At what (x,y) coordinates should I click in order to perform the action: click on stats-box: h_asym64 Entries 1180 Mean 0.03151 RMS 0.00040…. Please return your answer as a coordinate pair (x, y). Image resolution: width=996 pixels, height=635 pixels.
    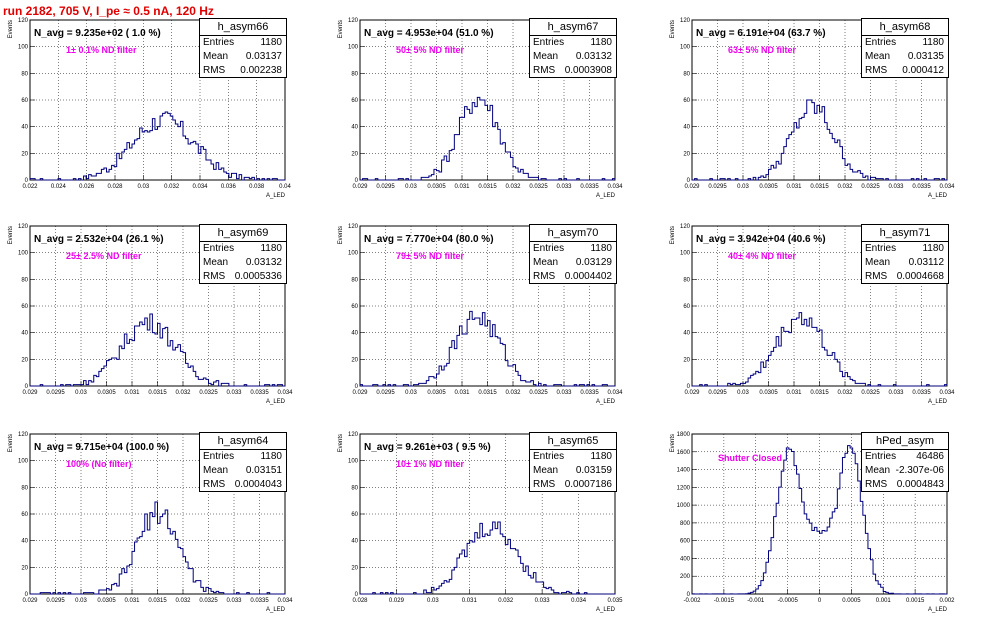
    Looking at the image, I should click on (243, 462).